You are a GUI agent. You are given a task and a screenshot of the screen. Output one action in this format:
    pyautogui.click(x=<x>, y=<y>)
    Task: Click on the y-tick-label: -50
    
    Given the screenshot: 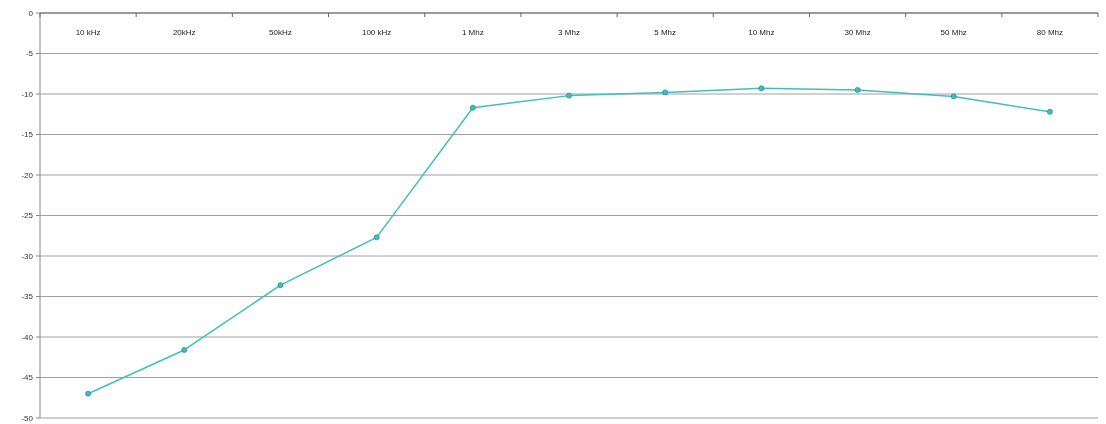 What is the action you would take?
    pyautogui.click(x=27, y=418)
    